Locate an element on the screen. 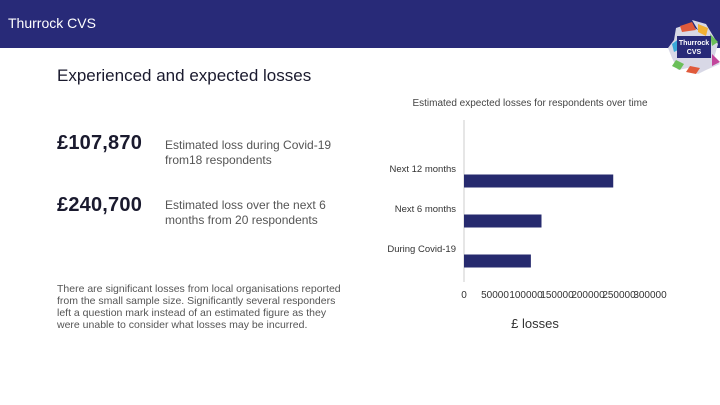 The width and height of the screenshot is (720, 405). x-tick-label: 200000 is located at coordinates (588, 295).